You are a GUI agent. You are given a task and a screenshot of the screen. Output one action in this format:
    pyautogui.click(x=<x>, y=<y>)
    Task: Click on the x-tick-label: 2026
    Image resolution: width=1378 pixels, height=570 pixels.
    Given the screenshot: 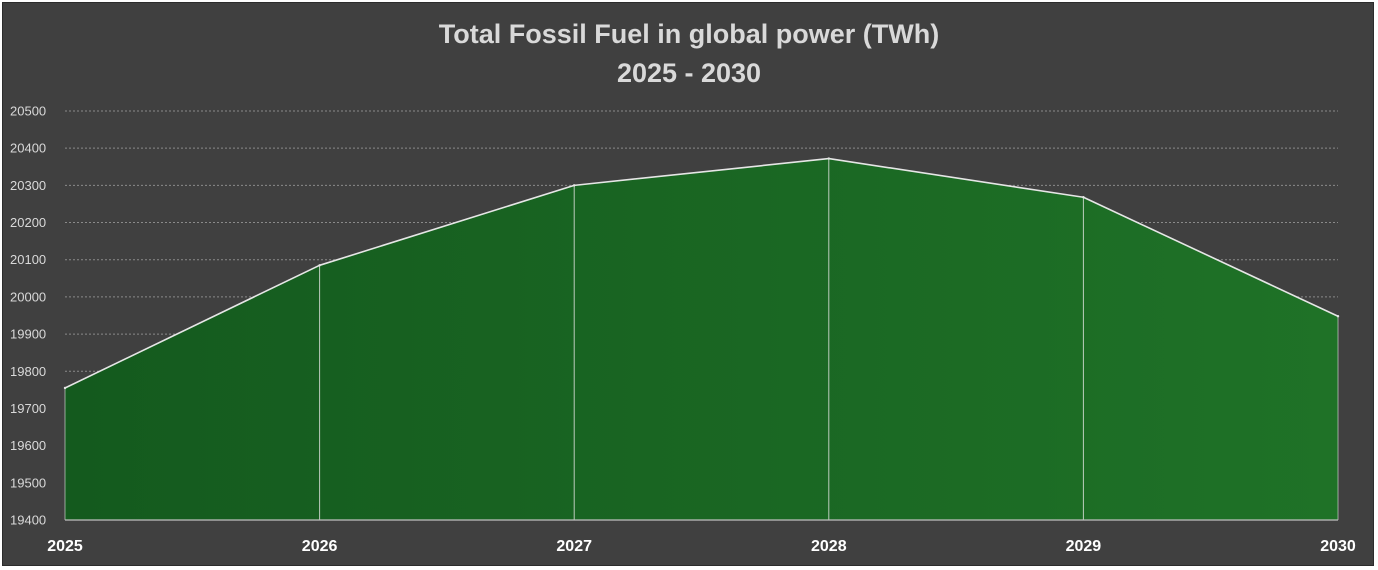 What is the action you would take?
    pyautogui.click(x=320, y=546)
    